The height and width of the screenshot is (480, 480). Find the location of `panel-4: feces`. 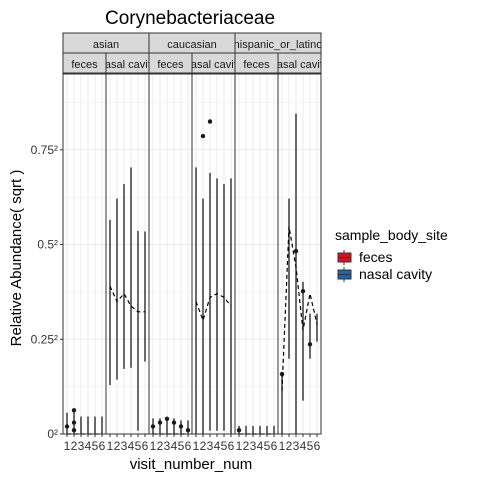

panel-4: feces is located at coordinates (256, 243).